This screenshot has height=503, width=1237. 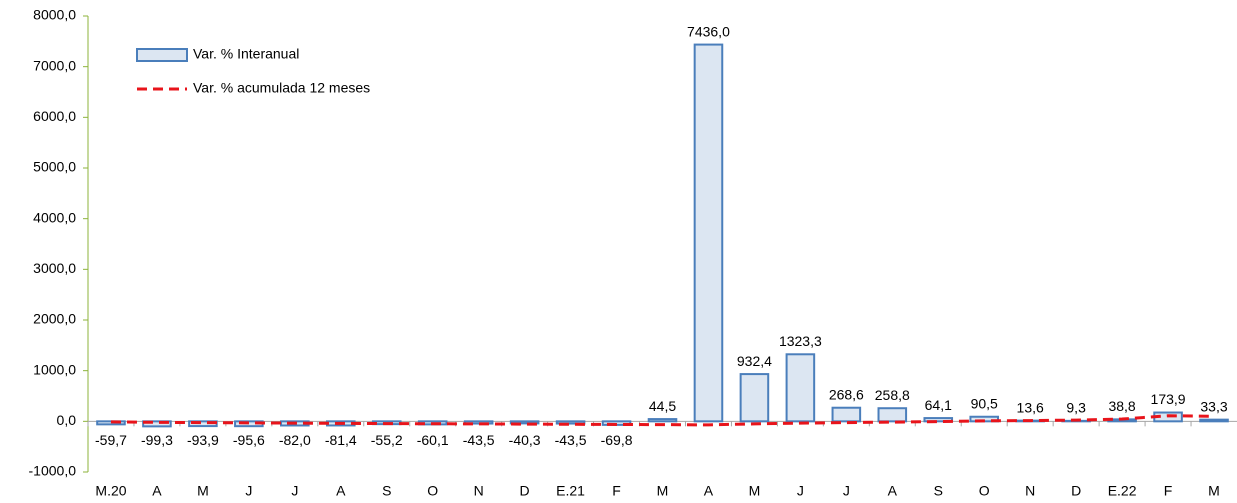 I want to click on value-label: -81,4, so click(x=341, y=440).